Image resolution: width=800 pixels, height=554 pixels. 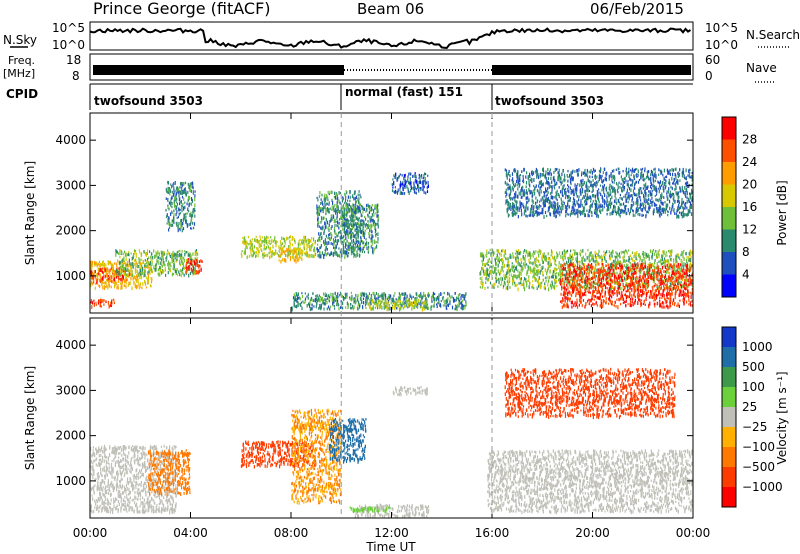 What do you see at coordinates (391, 36) in the screenshot?
I see `noise-panel-frame` at bounding box center [391, 36].